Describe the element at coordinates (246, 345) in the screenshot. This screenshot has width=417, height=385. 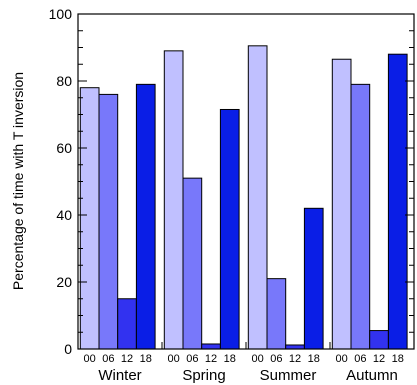
I see `group-dividers` at that location.